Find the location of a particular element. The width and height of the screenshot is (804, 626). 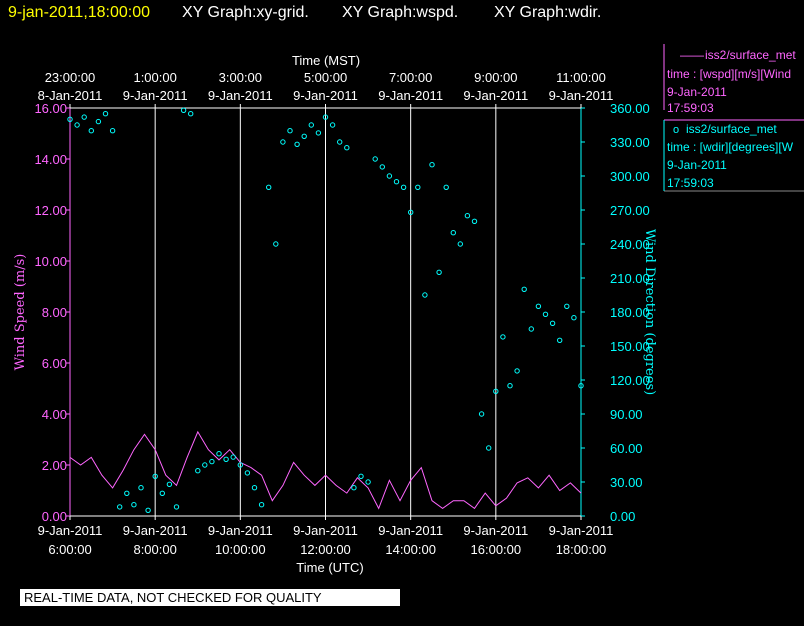

top-tick-time: 9:00:00 is located at coordinates (495, 77).